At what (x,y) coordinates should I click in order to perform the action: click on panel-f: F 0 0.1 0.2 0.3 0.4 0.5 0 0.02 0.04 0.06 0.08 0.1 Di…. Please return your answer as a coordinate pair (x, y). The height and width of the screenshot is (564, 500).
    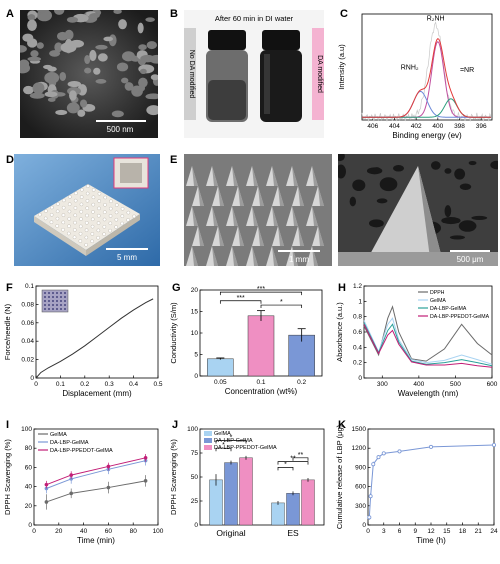
    Looking at the image, I should click on (83, 343).